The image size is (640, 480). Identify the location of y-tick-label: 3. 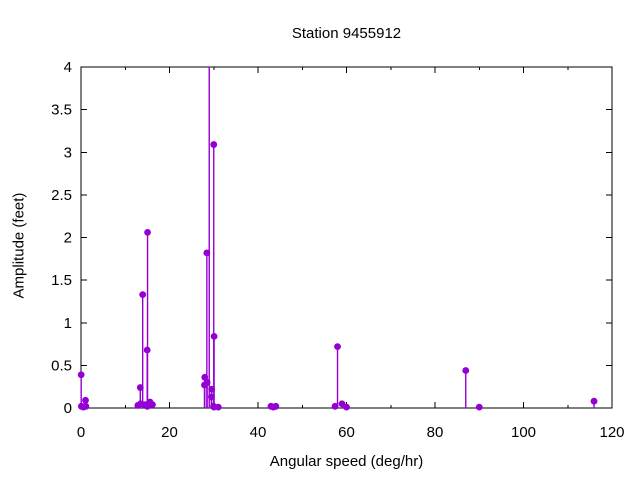
(68, 152).